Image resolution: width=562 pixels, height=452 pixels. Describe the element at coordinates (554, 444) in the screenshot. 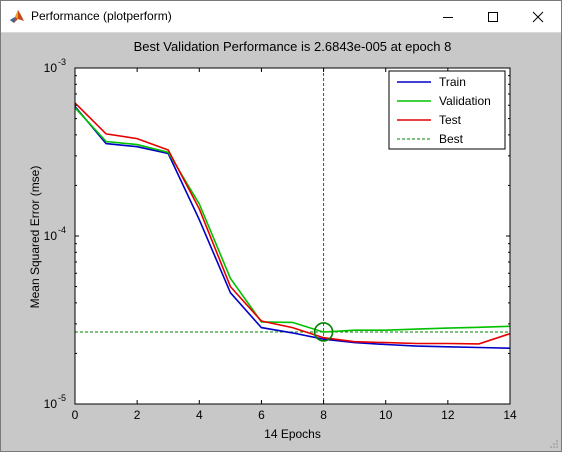

I see `resize-grip-icon` at that location.